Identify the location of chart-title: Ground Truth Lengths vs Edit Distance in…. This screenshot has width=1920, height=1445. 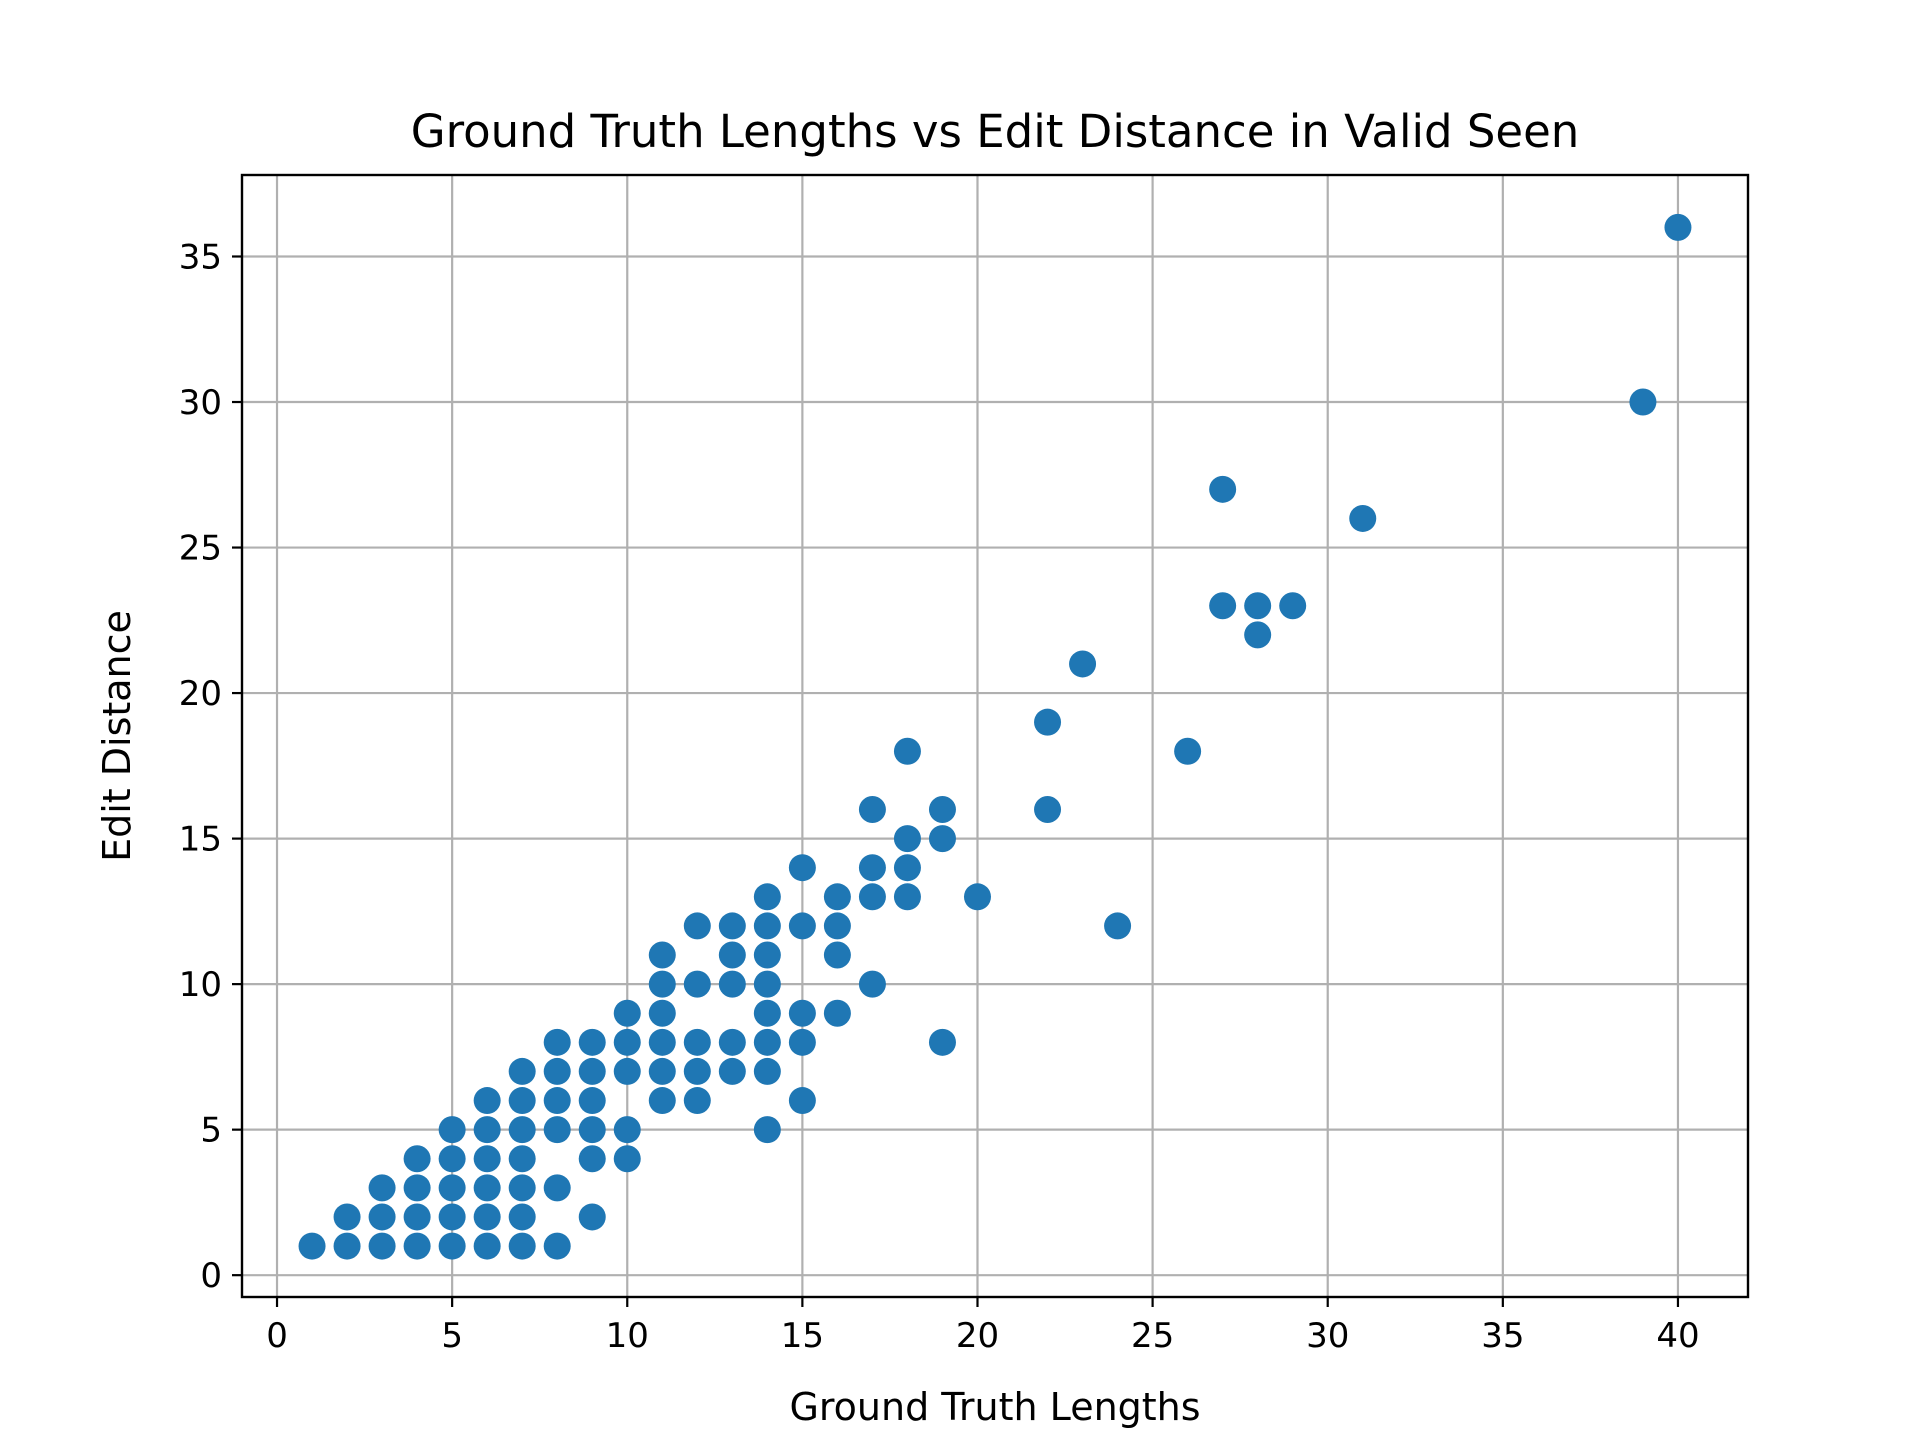
(995, 131).